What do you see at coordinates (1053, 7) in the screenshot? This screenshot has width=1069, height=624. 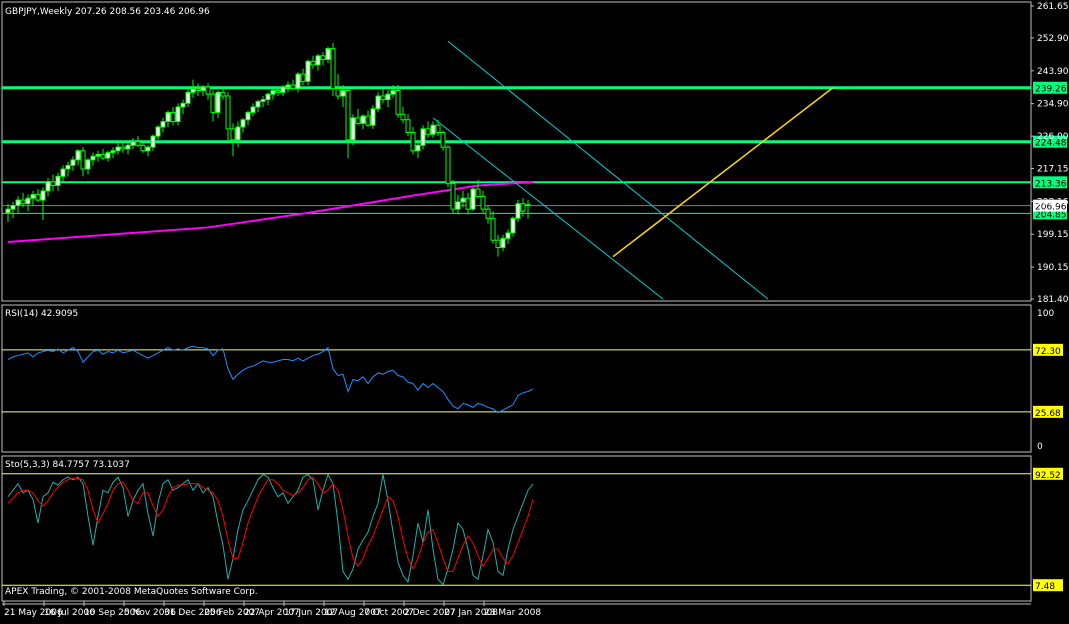 I see `price-tick-label: 261.65` at bounding box center [1053, 7].